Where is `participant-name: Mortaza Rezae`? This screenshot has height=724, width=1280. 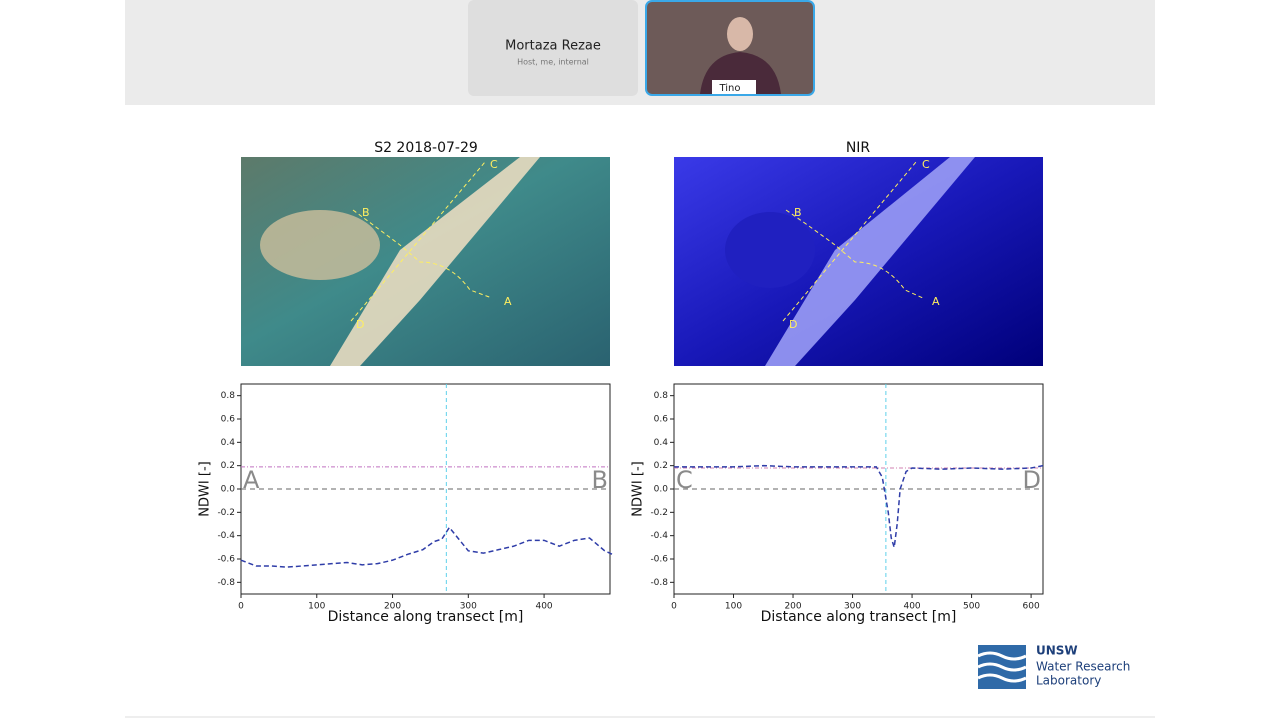 participant-name: Mortaza Rezae is located at coordinates (553, 46).